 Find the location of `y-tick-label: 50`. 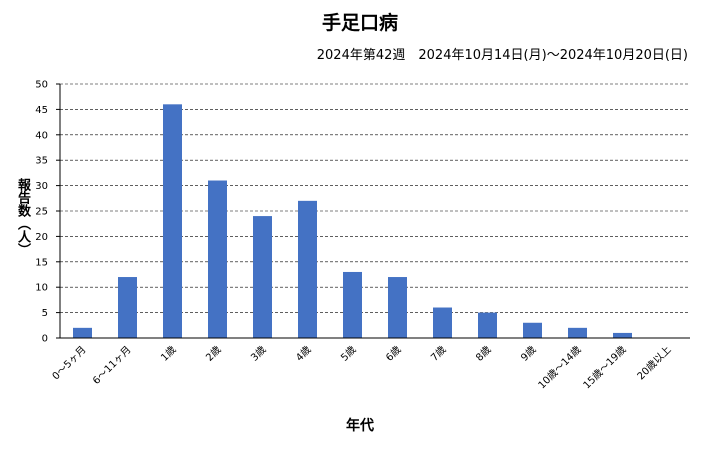

y-tick-label: 50 is located at coordinates (41, 85).